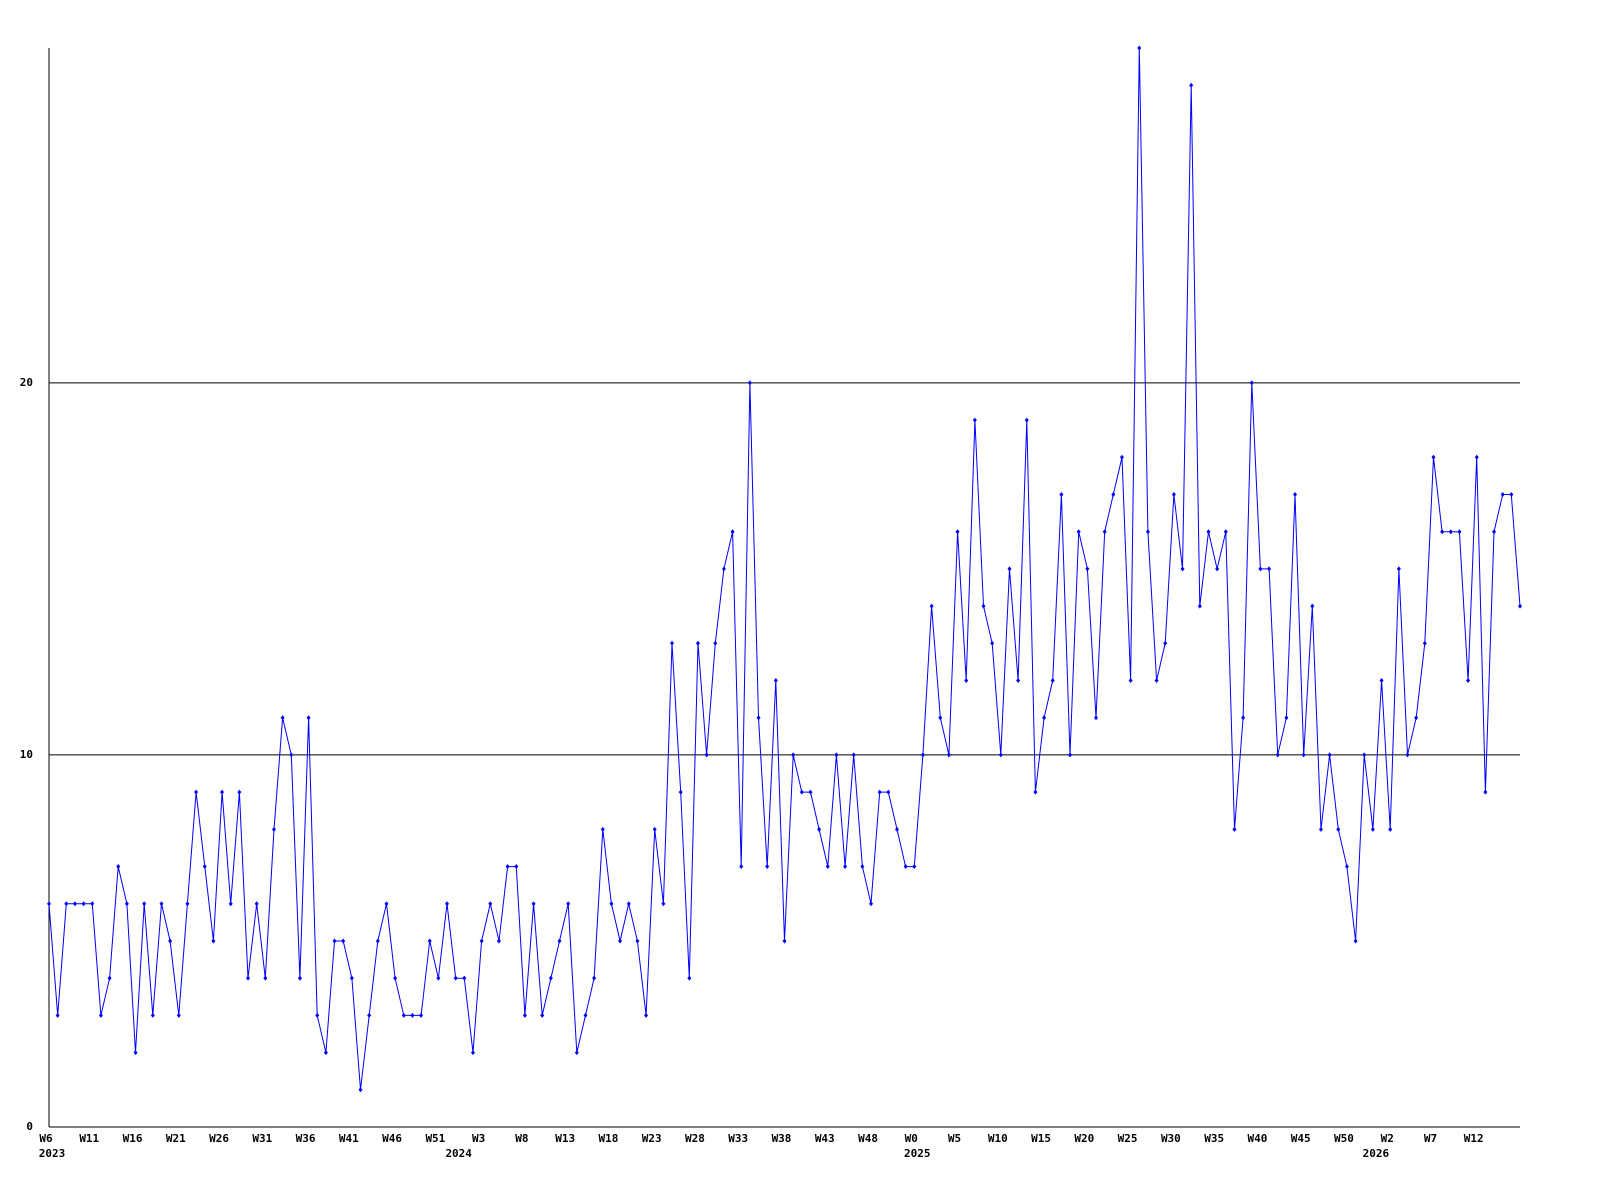  What do you see at coordinates (565, 1138) in the screenshot?
I see `x-tick-label: W13` at bounding box center [565, 1138].